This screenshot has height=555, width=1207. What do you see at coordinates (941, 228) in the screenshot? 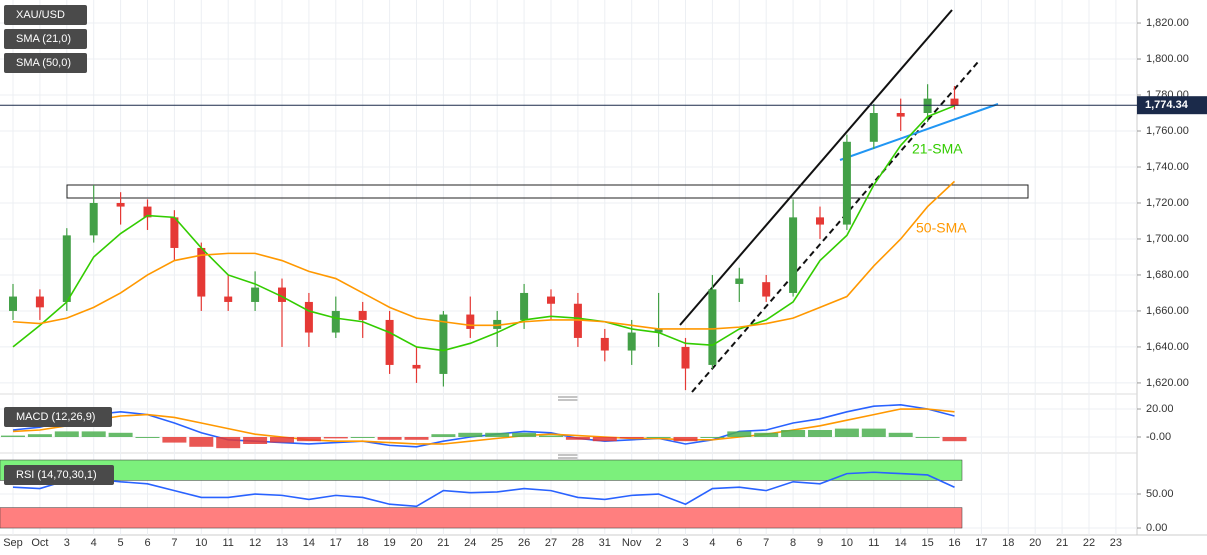
I see `annotation: 50-SMA` at bounding box center [941, 228].